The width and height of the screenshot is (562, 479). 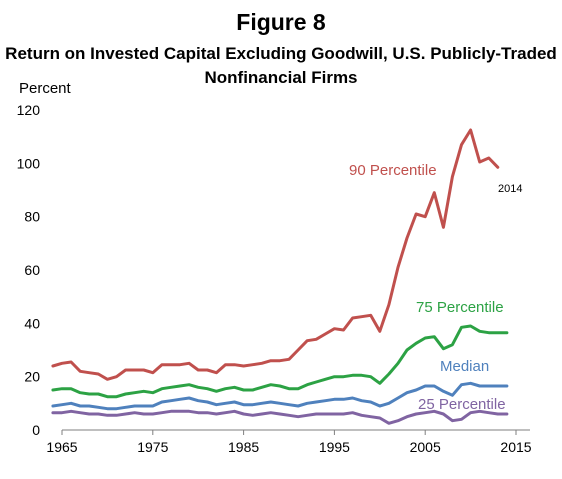 I want to click on y-tick-label: 120, so click(x=29, y=110).